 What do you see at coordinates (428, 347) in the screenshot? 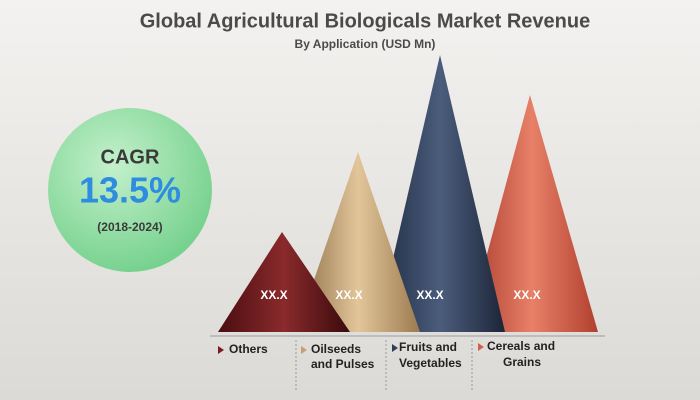
I see `category-label: Fruits and` at bounding box center [428, 347].